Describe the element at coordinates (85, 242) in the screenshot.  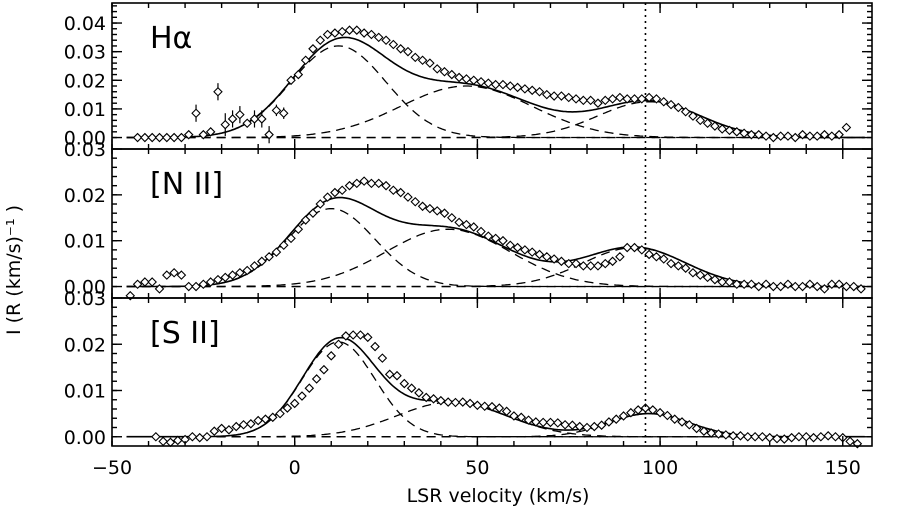
I see `nii-y-tick-label: 0.01` at that location.